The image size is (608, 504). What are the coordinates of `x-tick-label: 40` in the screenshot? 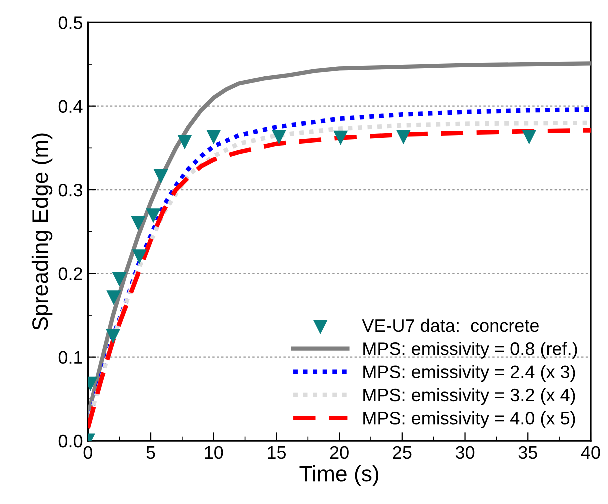 It's located at (590, 453).